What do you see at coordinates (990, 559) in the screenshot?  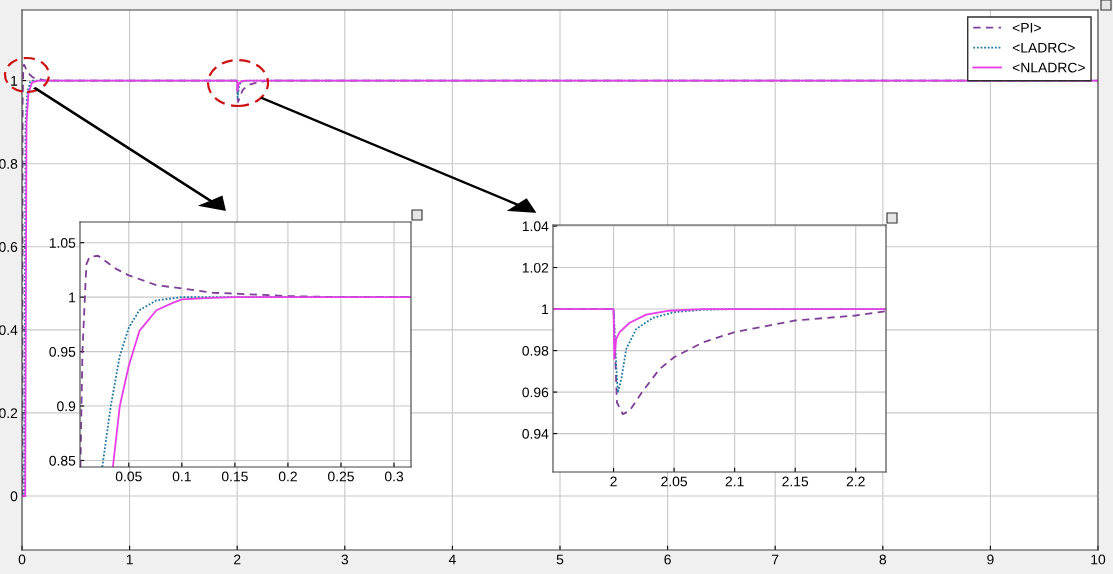 I see `x-tick-label: 9` at bounding box center [990, 559].